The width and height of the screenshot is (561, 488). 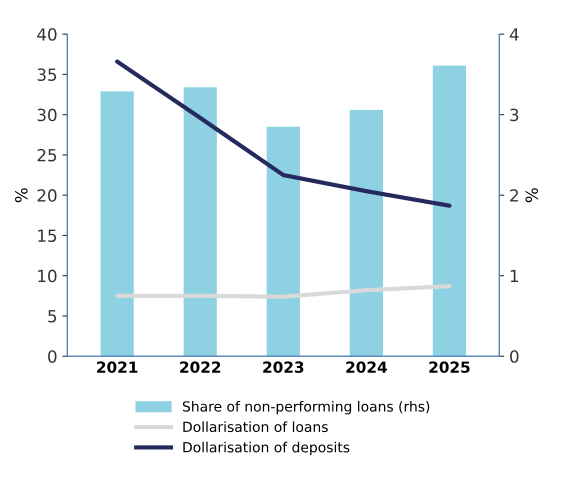 I want to click on y-tick-label: 30, so click(x=47, y=115).